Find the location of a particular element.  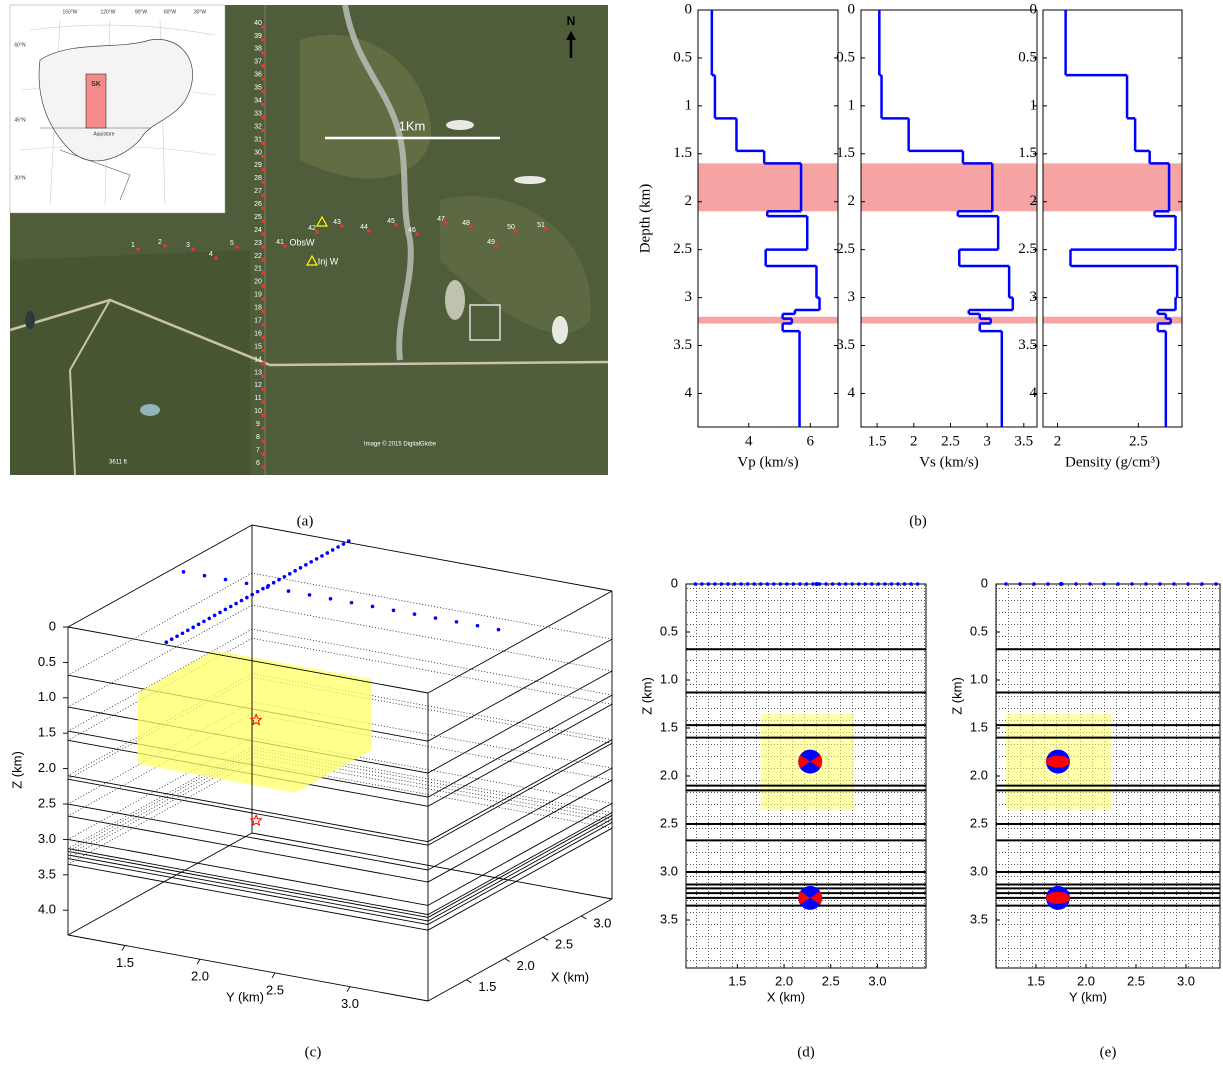

y-tick-label: 0.5 is located at coordinates (682, 57).